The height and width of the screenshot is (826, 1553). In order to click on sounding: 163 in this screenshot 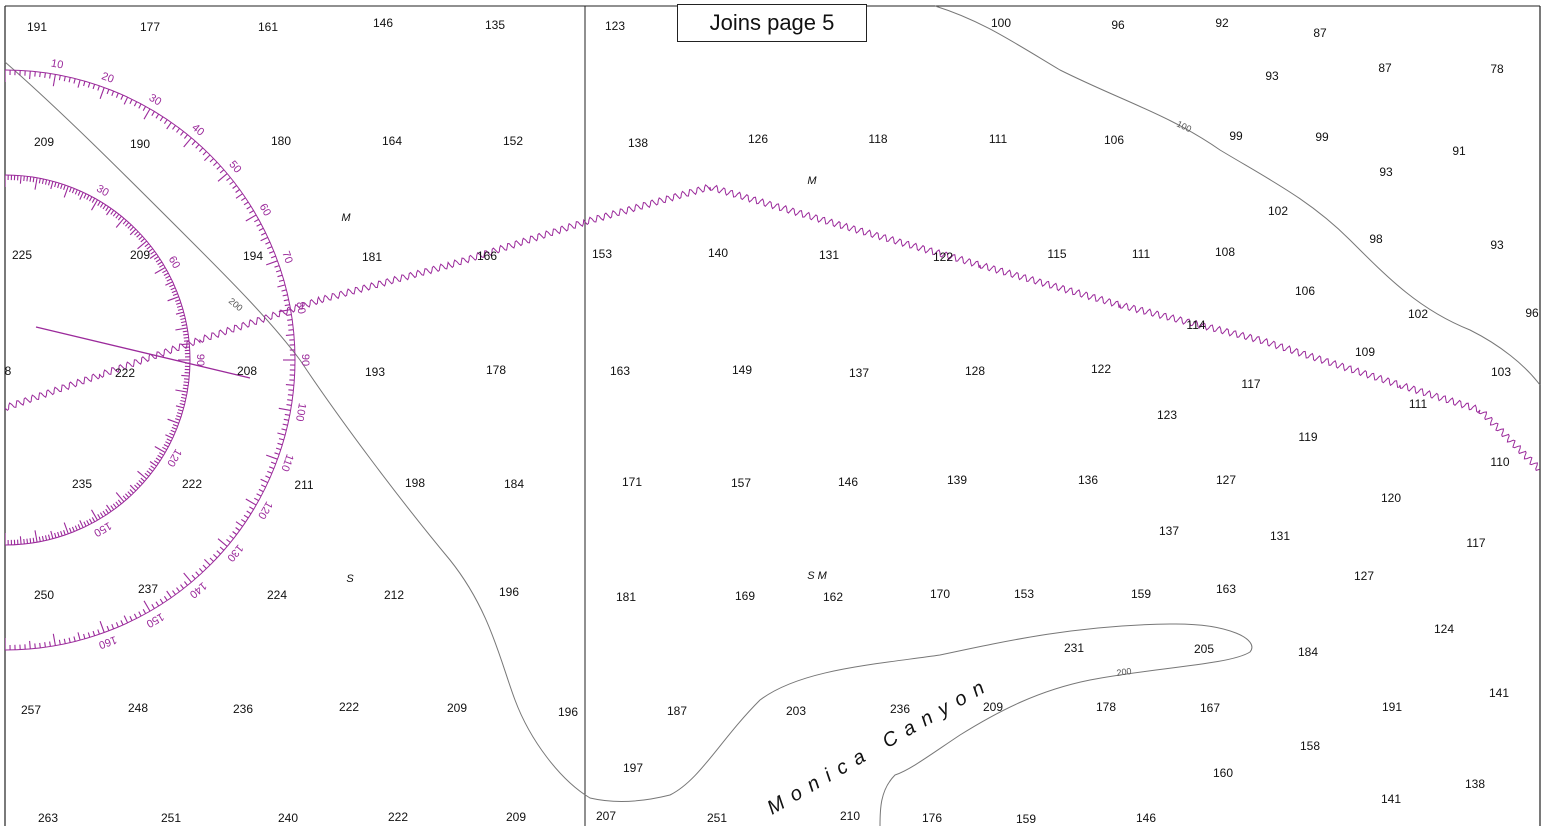, I will do `click(1226, 589)`.